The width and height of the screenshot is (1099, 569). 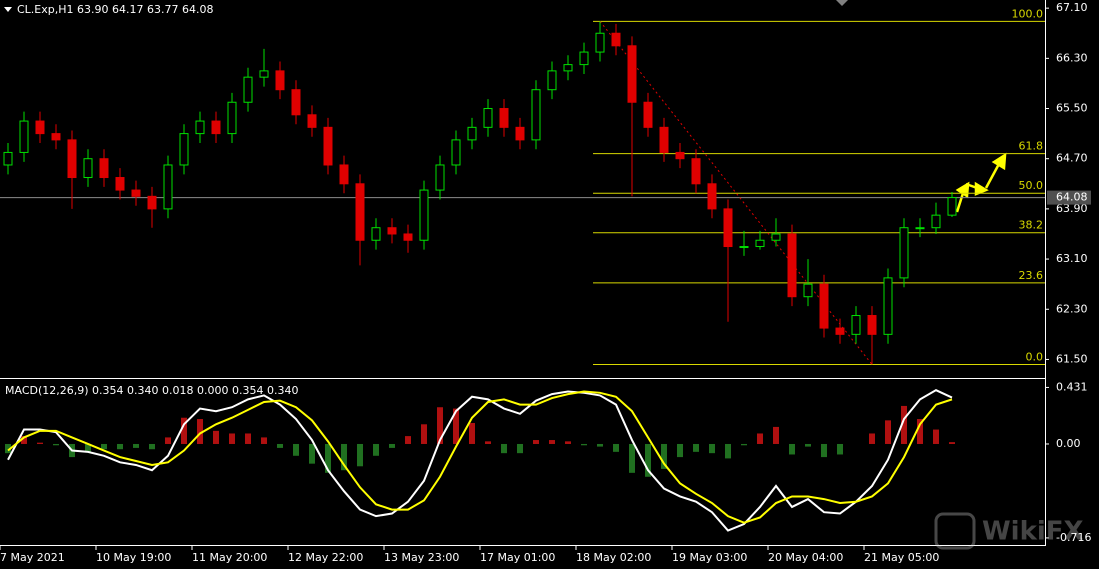 I want to click on last-price-box, so click(x=1069, y=197).